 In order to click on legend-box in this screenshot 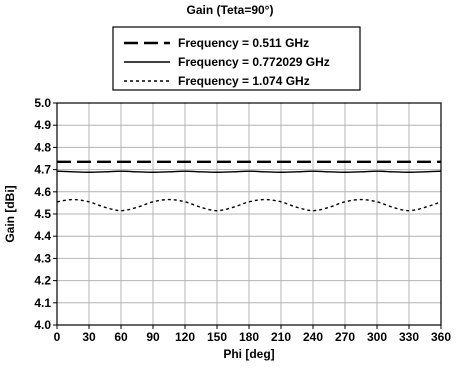, I will do `click(236, 58)`.